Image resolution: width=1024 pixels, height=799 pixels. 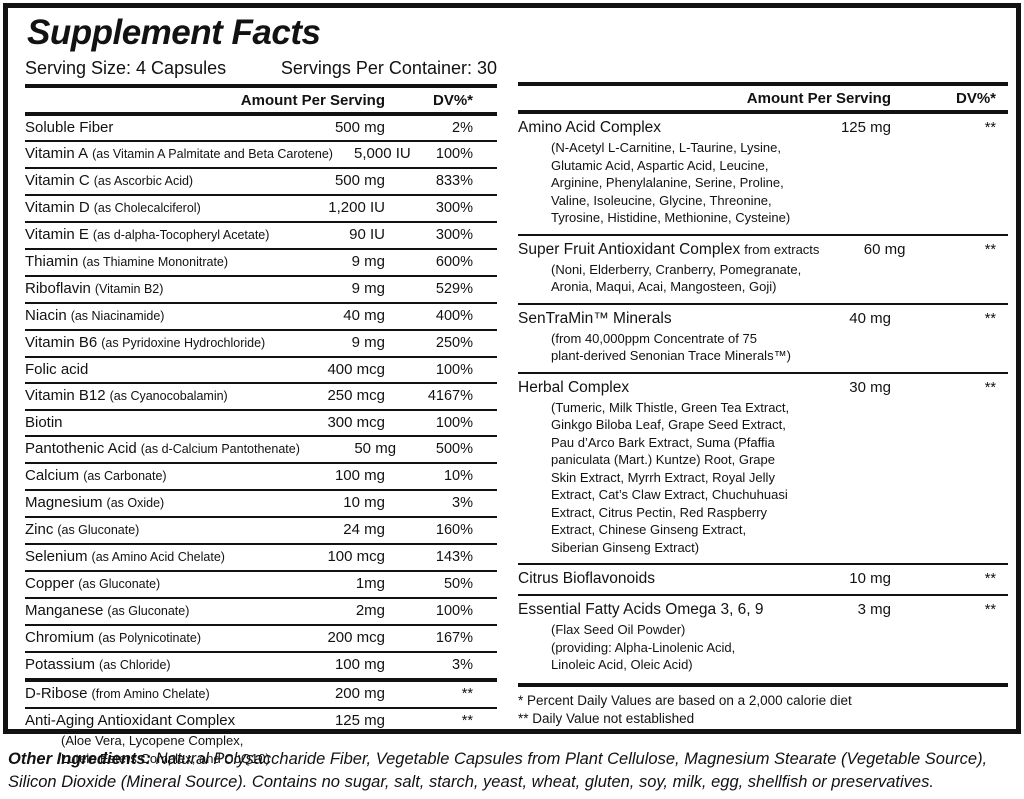 I want to click on panel-title: Supplement Facts, so click(x=174, y=32).